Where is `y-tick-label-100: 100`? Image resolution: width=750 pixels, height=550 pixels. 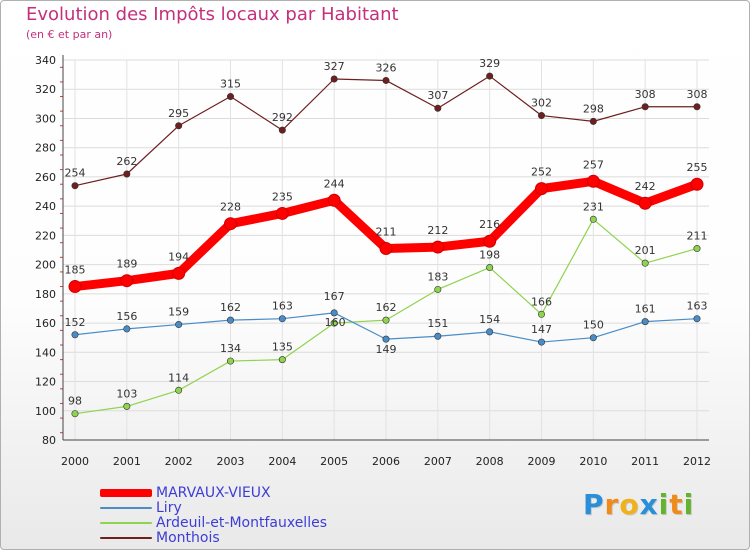
y-tick-label-100: 100 is located at coordinates (45, 411).